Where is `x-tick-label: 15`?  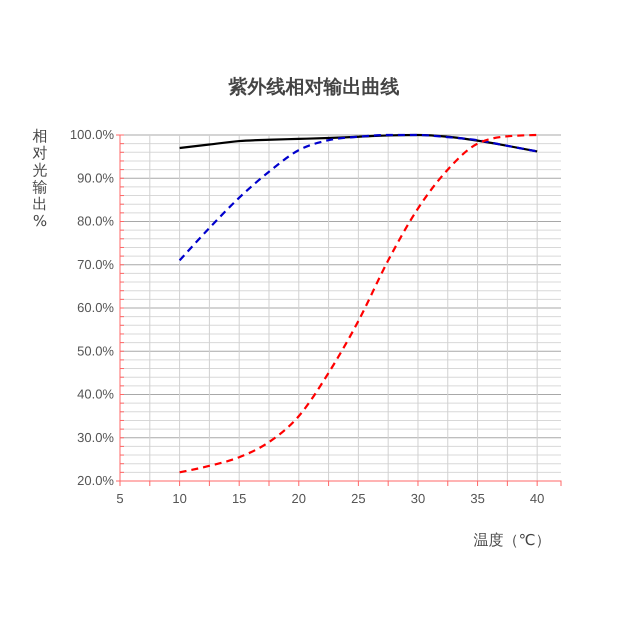 x-tick-label: 15 is located at coordinates (239, 498).